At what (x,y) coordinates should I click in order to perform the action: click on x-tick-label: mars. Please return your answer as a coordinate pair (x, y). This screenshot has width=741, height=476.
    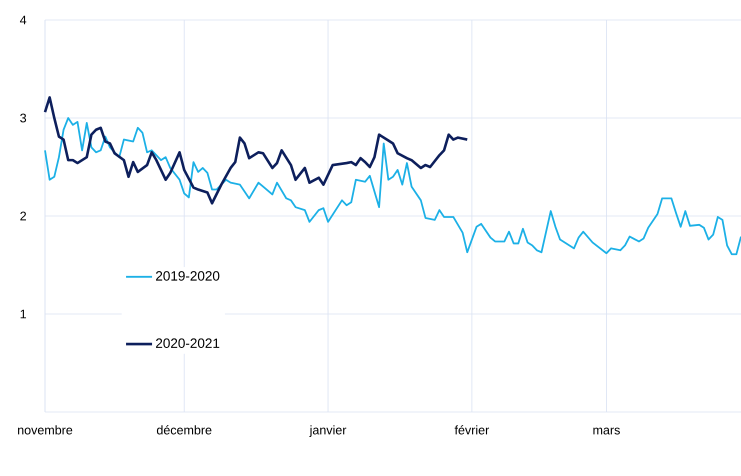
    Looking at the image, I should click on (606, 431).